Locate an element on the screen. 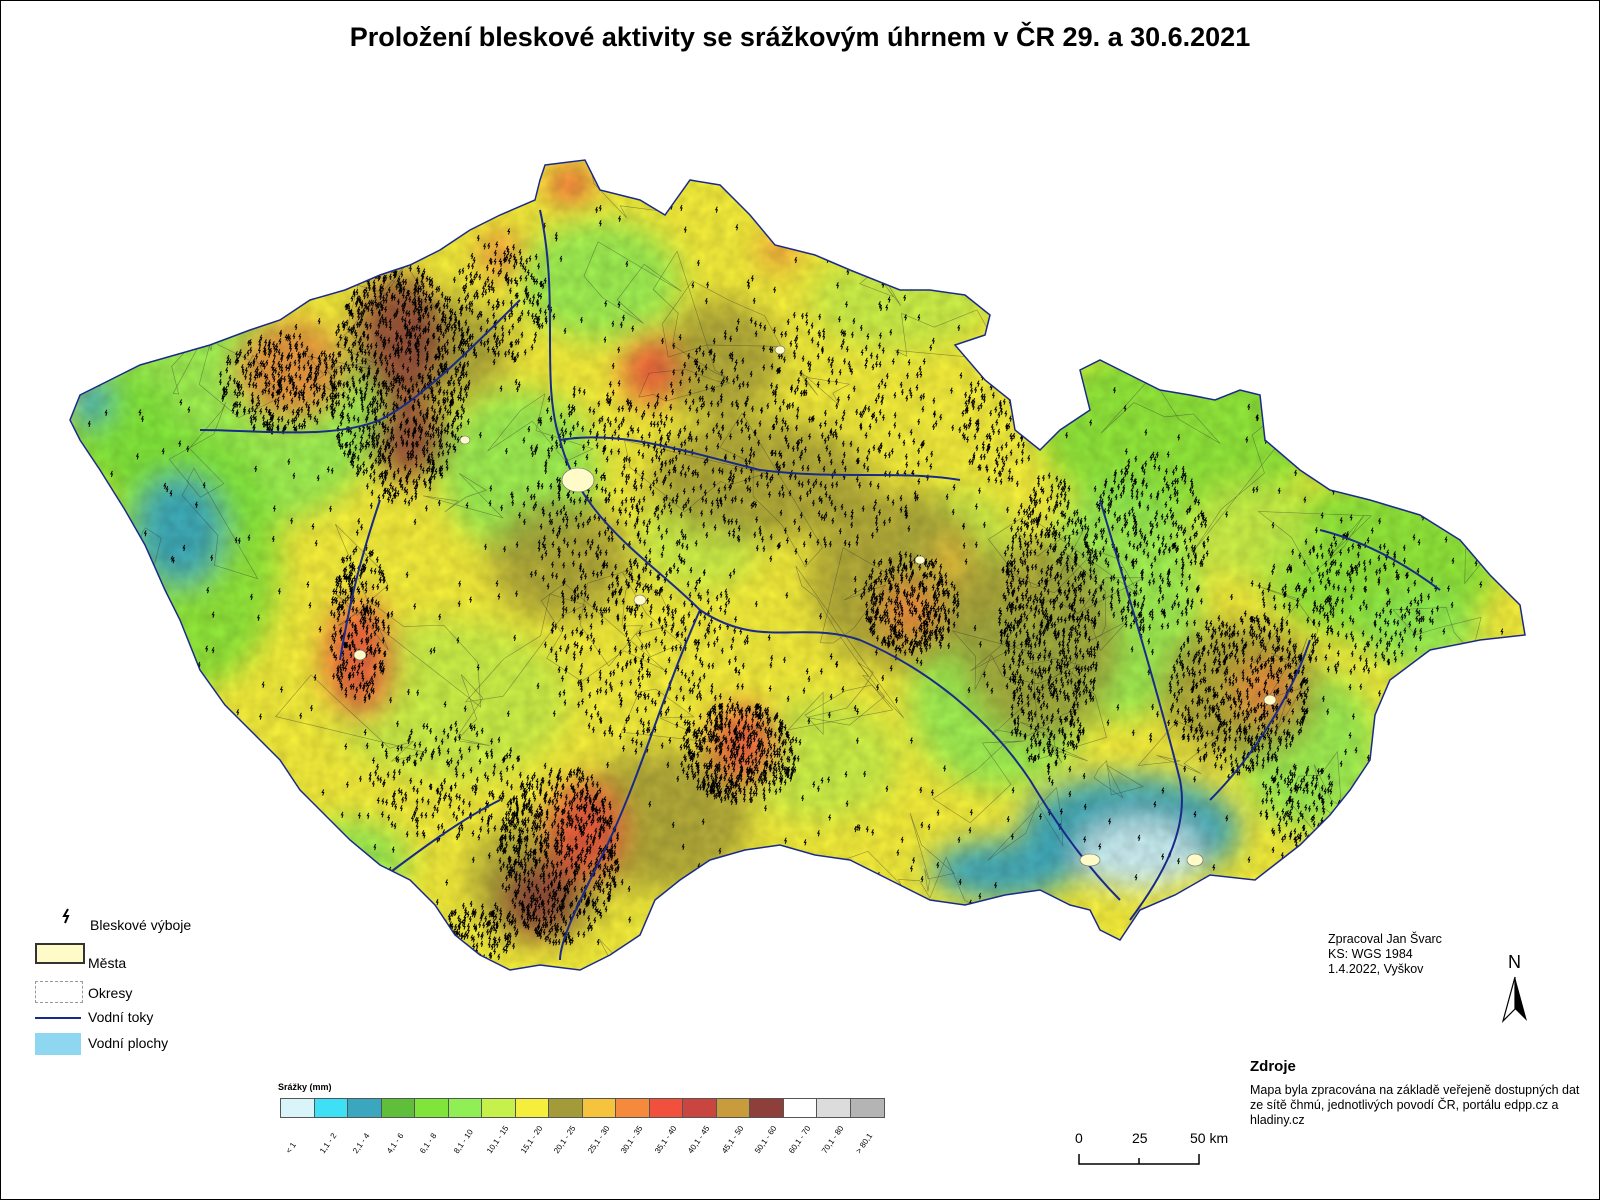  legend-lightning: Bleskové výboje is located at coordinates (141, 925).